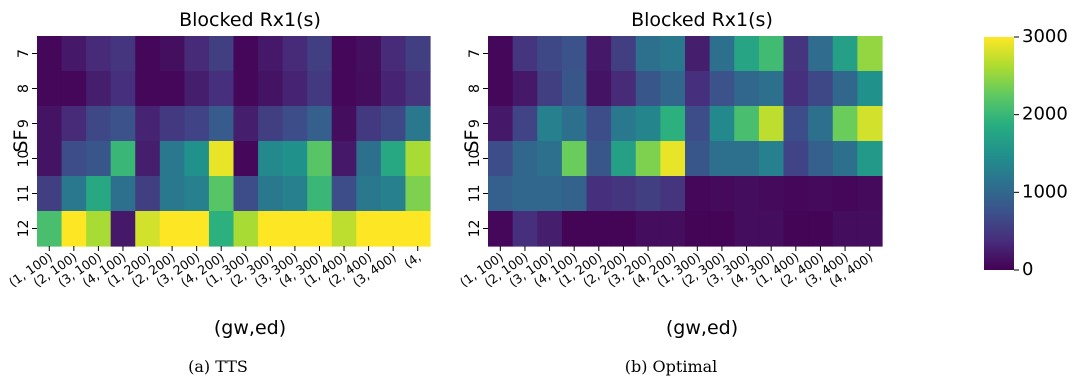  I want to click on subfigure-caption: (a) TTS, so click(218, 366).